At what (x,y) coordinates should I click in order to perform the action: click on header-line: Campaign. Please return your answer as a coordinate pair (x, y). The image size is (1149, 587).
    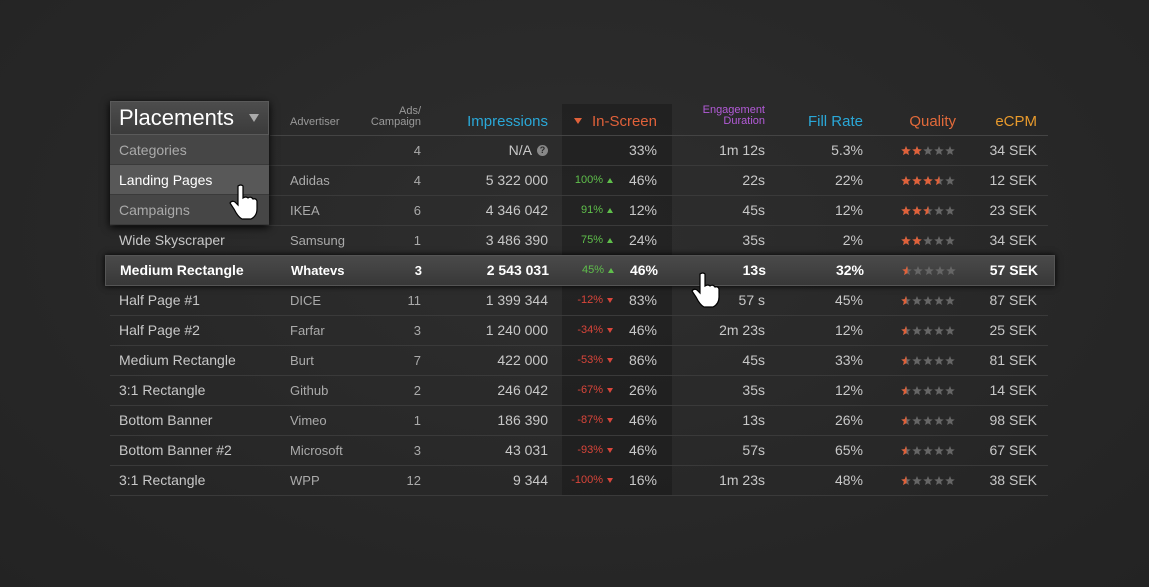
    Looking at the image, I should click on (395, 122).